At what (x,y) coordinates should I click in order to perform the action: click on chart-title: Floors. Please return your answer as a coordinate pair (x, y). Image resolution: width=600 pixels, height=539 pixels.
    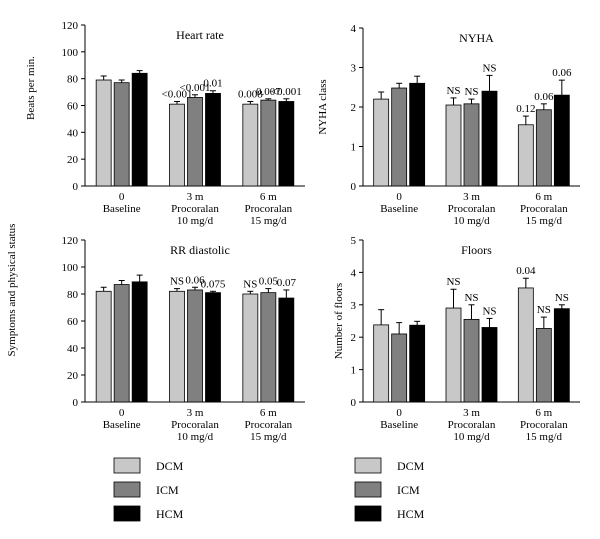
    Looking at the image, I should click on (476, 250).